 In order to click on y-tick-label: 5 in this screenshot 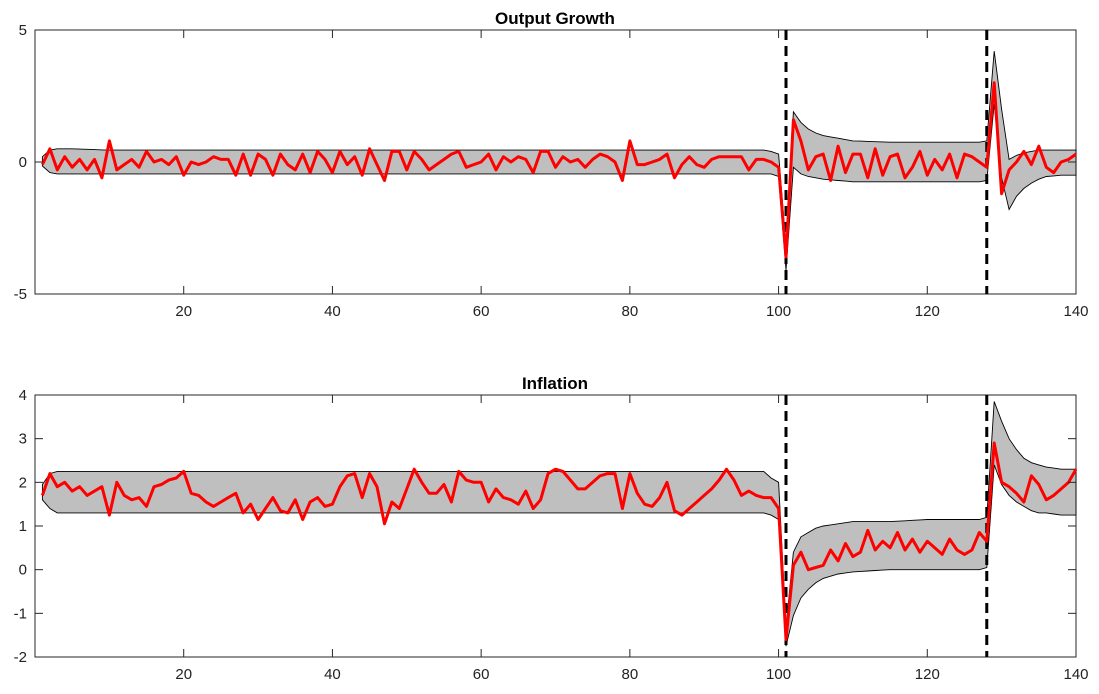, I will do `click(23, 30)`.